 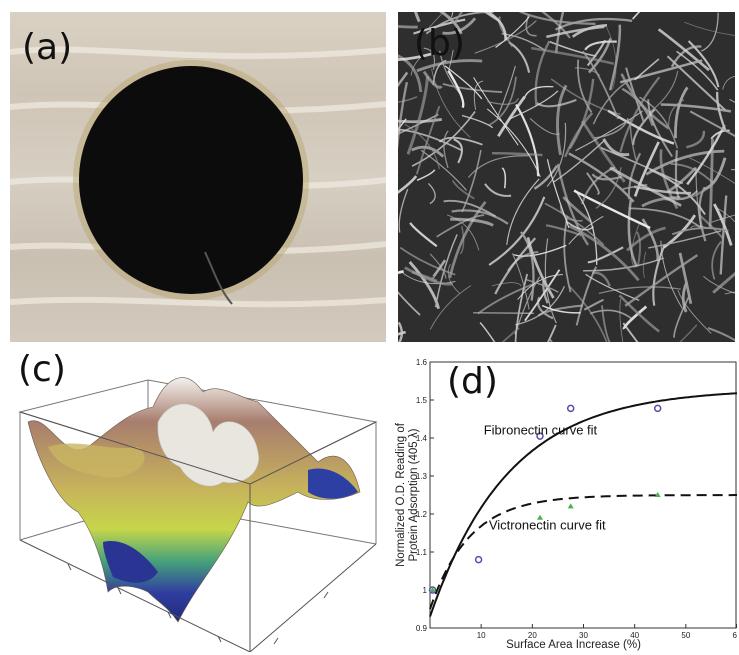 What do you see at coordinates (583, 635) in the screenshot?
I see `x-tick-label: 30` at bounding box center [583, 635].